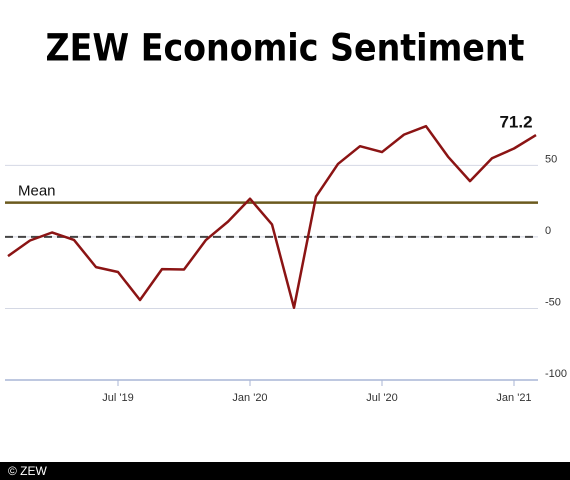  I want to click on x-tick-label: Jul '19, so click(117, 398).